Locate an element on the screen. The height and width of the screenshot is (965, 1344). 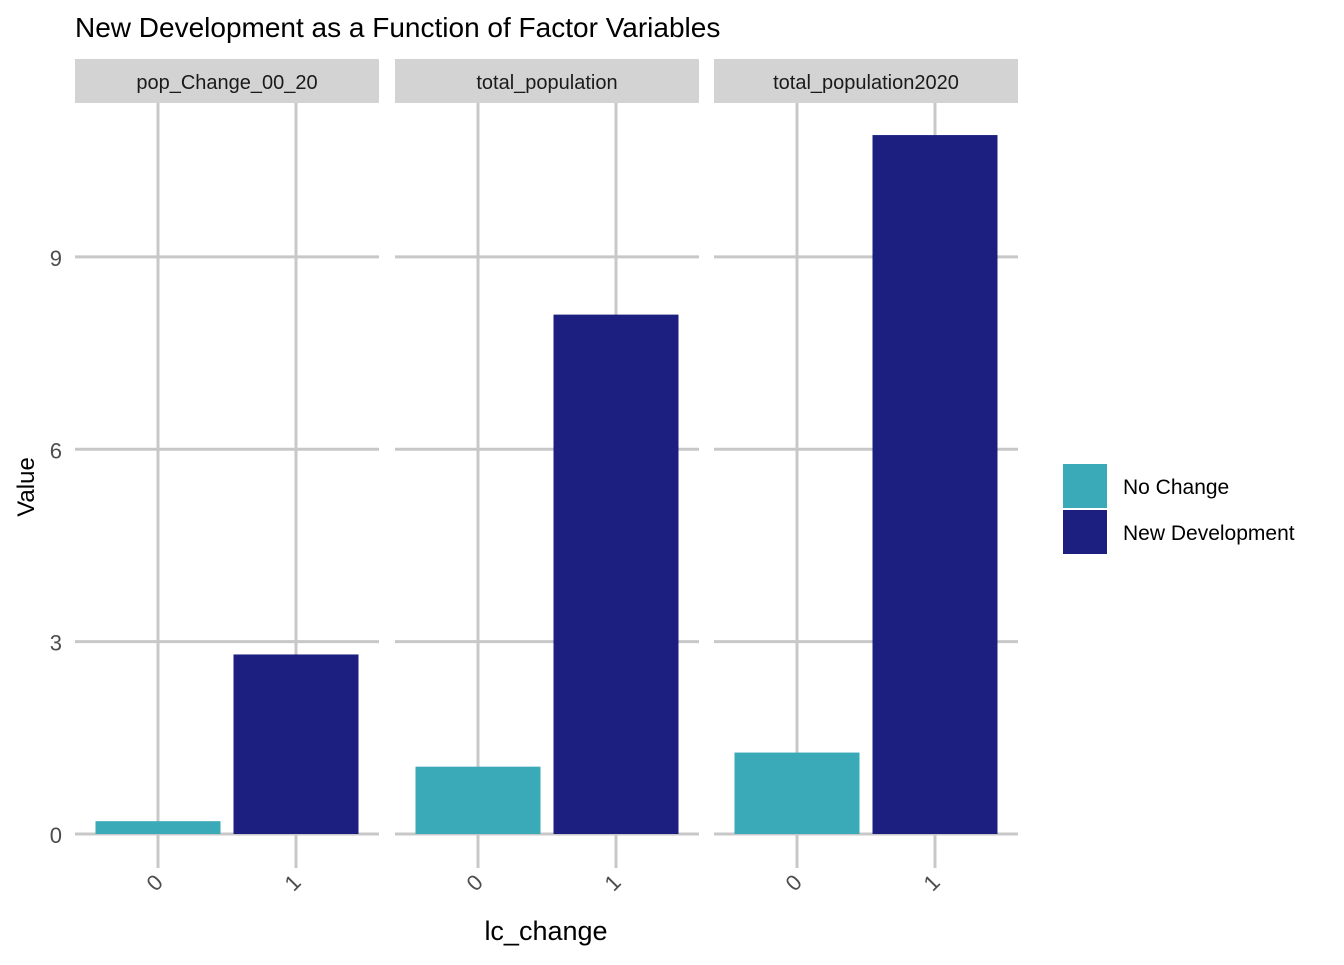
facet-strip-label: total_population2020 is located at coordinates (866, 83).